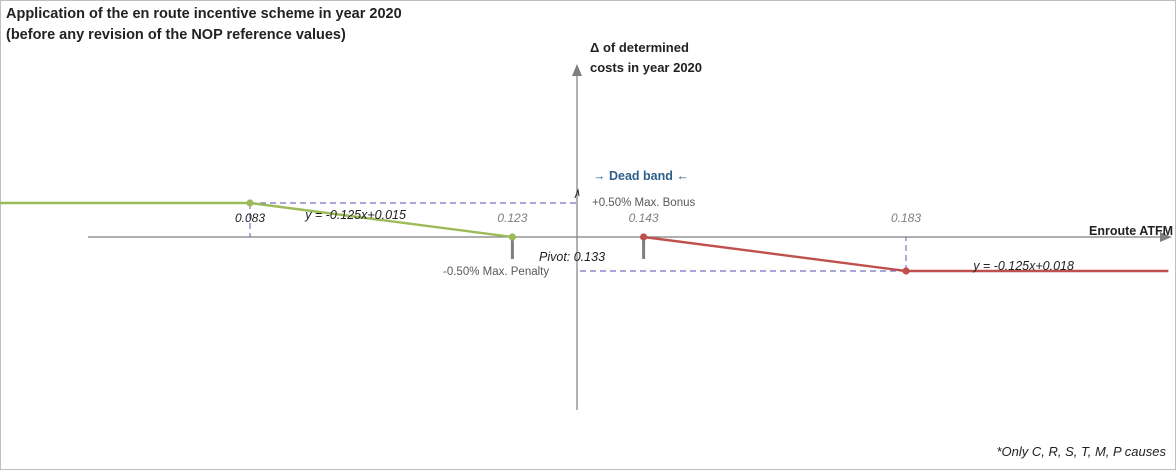  Describe the element at coordinates (250, 218) in the screenshot. I see `tick-label: 0.083` at that location.